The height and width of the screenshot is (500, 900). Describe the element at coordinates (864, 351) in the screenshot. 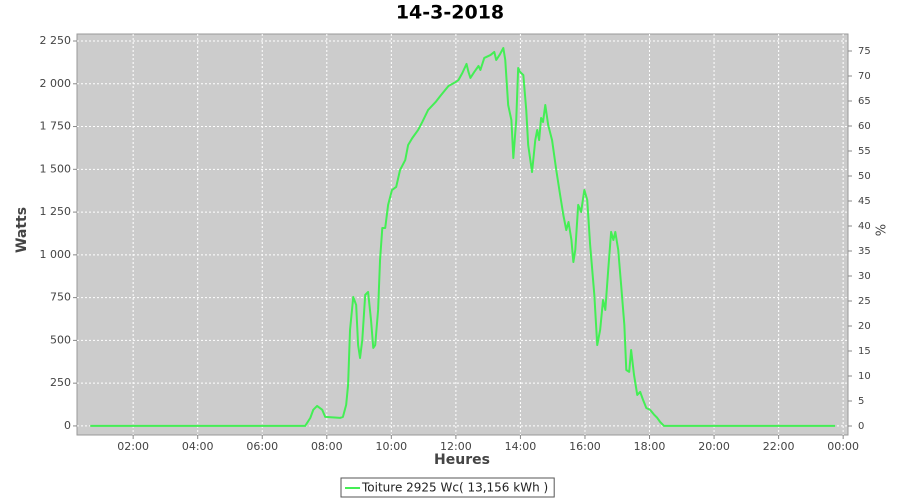

I see `y2-tick-label: 15` at that location.